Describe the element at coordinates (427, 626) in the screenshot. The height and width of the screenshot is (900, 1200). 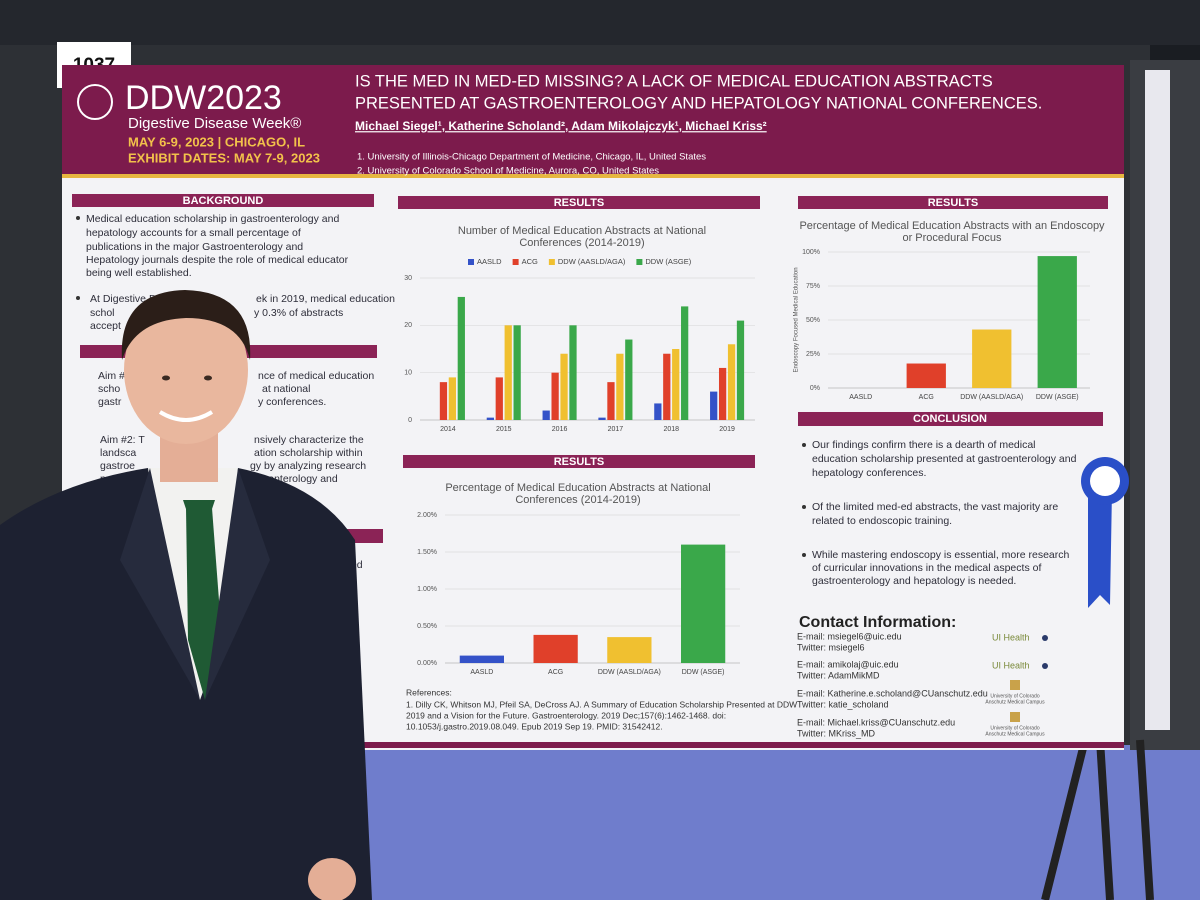
I see `y-tick-label: 0.50%` at that location.